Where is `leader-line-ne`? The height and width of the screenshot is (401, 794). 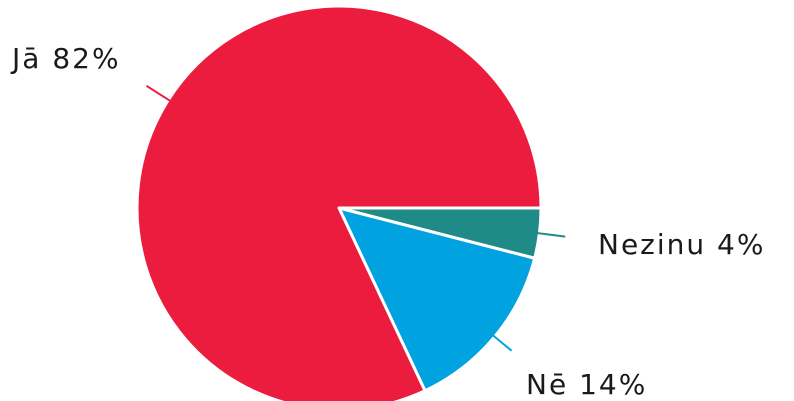 leader-line-ne is located at coordinates (500, 341).